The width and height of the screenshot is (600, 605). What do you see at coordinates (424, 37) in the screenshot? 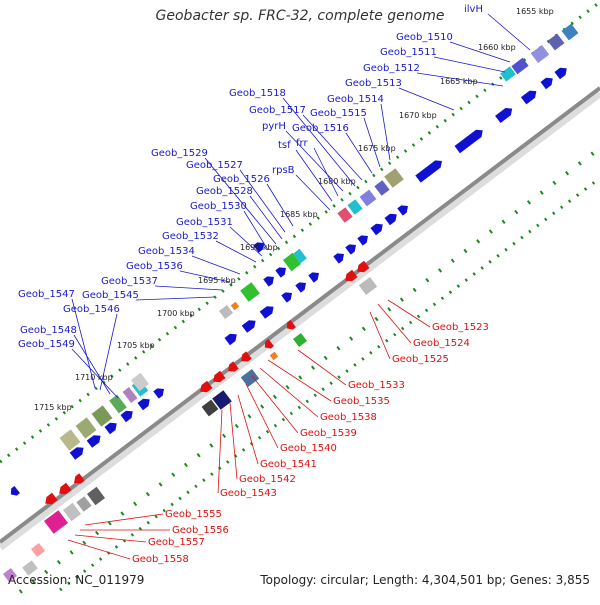
I see `forward-gene-label: Geob_1510` at bounding box center [424, 37].